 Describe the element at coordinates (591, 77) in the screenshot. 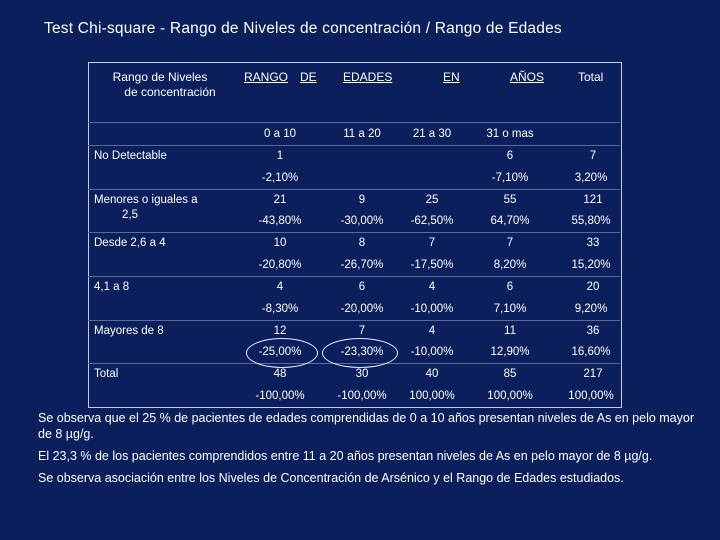

I see `header-total: Total` at that location.